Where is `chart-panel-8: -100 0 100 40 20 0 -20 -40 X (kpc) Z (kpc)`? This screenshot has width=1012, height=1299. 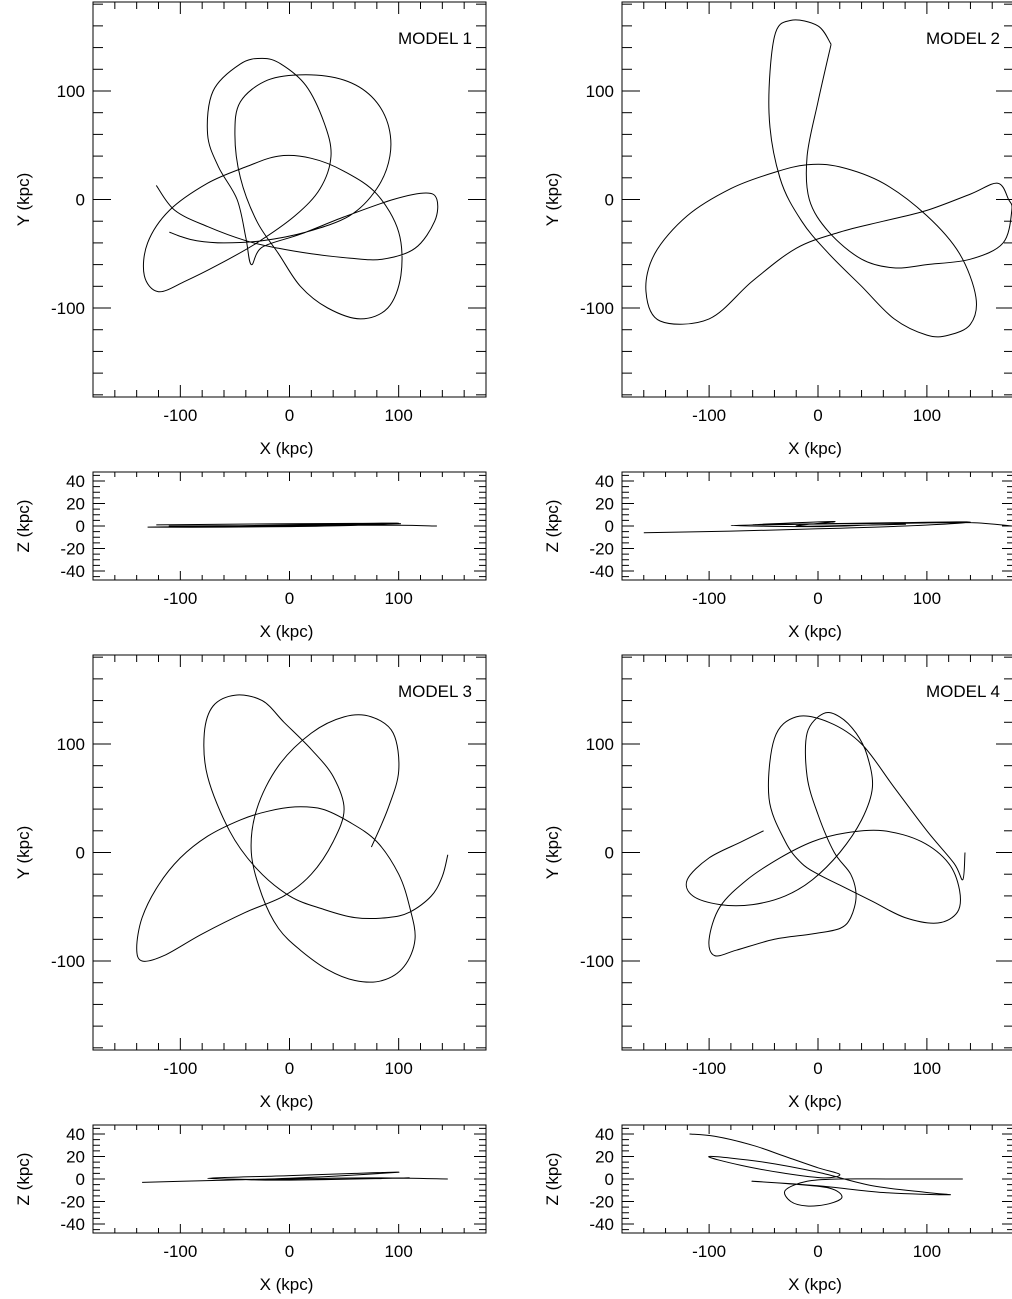 chart-panel-8: -100 0 100 40 20 0 -20 -40 X (kpc) Z (kpc) is located at coordinates (777, 1209).